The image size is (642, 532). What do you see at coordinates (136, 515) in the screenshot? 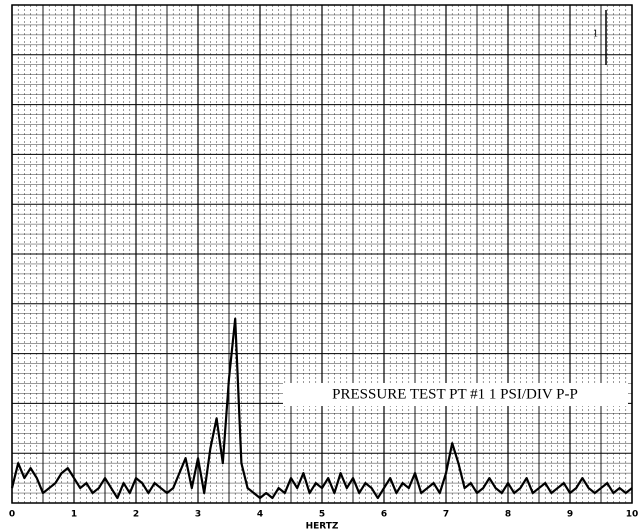
I see `x-tick-label: 2` at bounding box center [136, 515].